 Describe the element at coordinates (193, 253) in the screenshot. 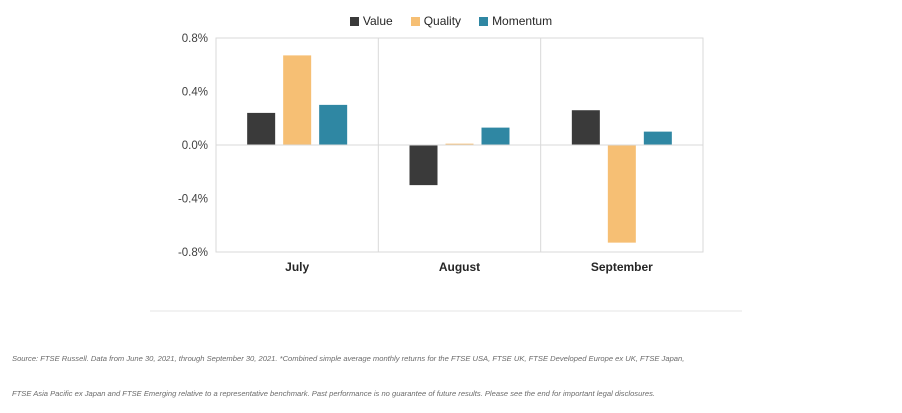

I see `y-tick-label: -0.8%` at that location.